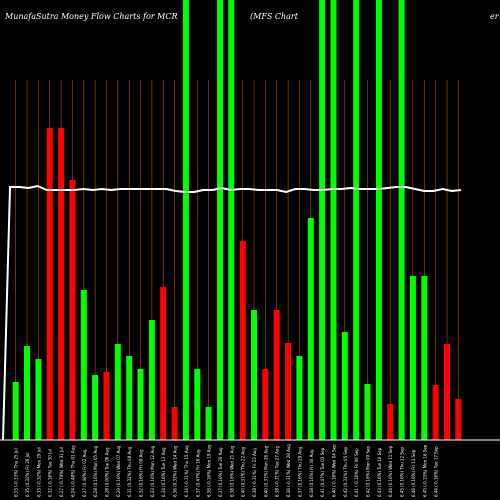 This screenshot has height=500, width=500. I want to click on x-tick-label: 6.41 (-0.16%) Fri 06 Sep, so click(356, 472).